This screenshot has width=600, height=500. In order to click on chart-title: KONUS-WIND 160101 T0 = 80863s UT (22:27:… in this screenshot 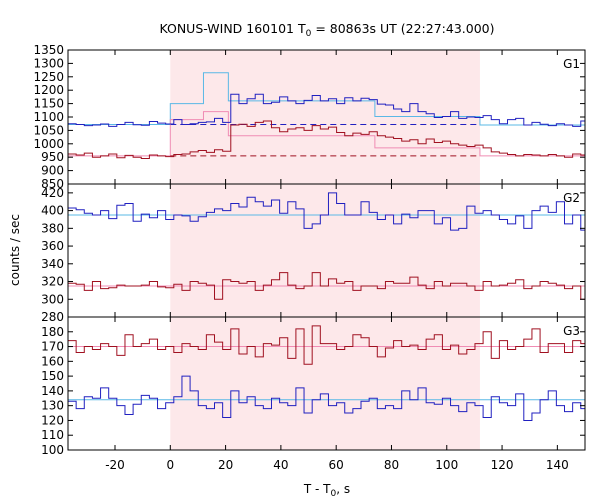, I will do `click(326, 30)`.